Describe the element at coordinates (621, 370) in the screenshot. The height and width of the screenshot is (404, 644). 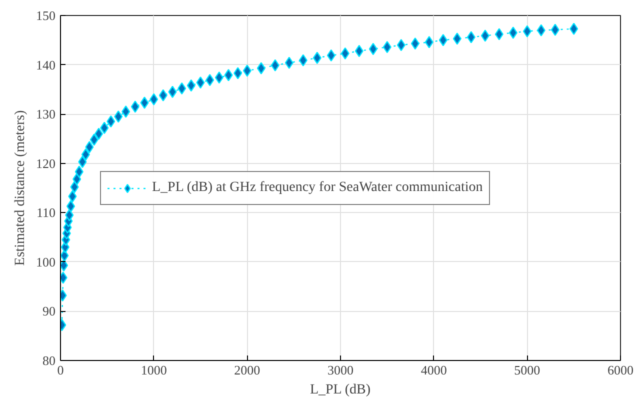
I see `x-tick-label: 6000` at that location.